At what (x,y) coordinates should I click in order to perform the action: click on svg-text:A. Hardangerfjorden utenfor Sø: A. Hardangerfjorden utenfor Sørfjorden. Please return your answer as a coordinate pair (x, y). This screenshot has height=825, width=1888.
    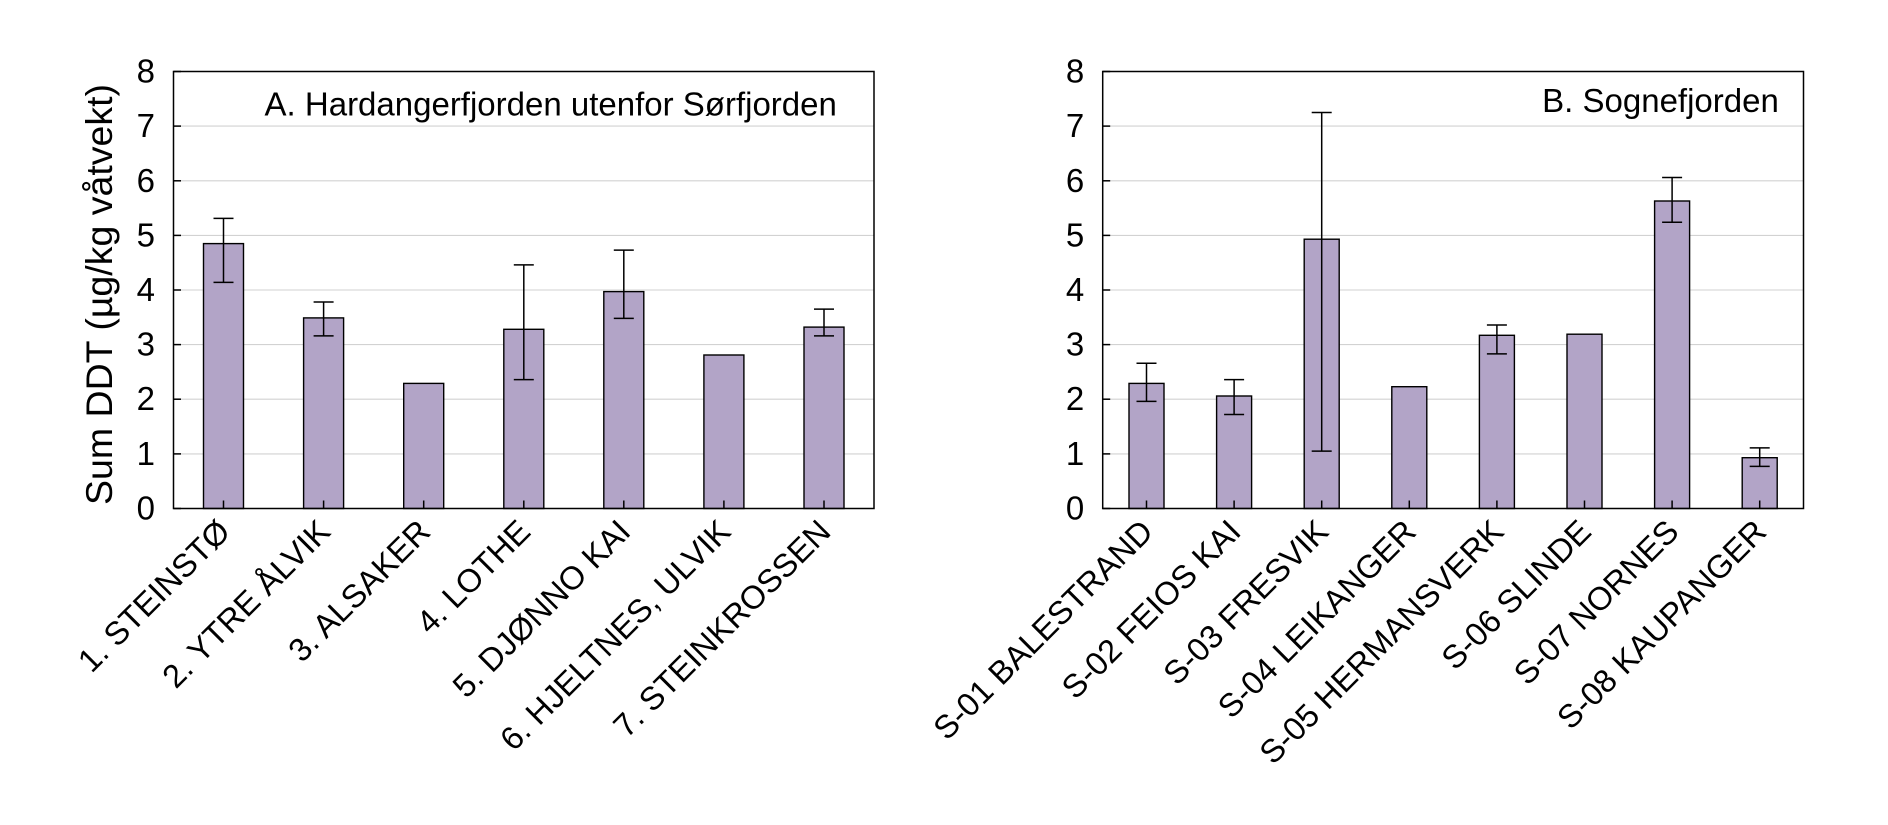
    Looking at the image, I should click on (551, 104).